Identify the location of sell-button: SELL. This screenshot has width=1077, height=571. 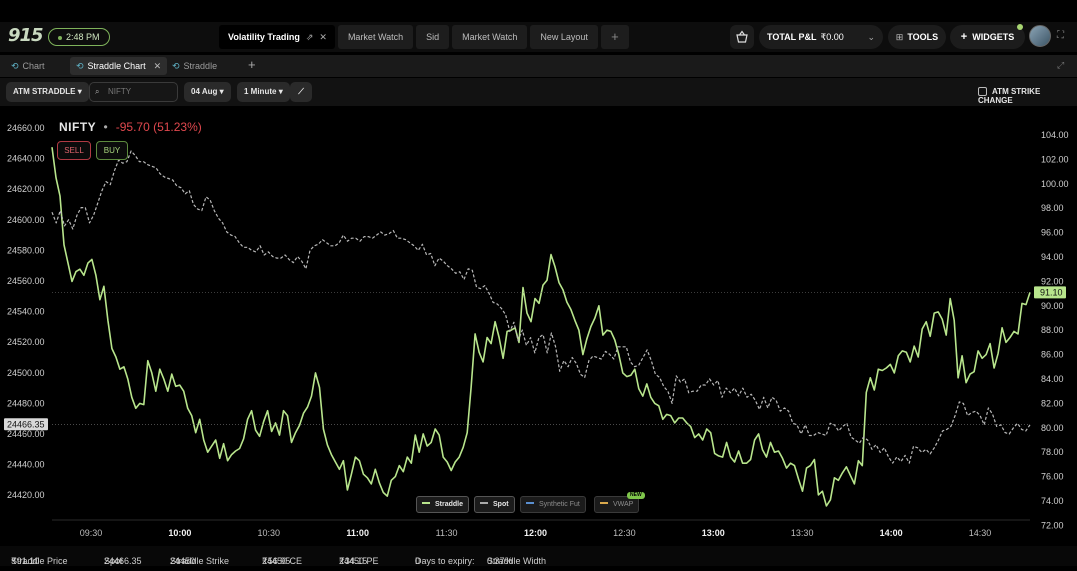
(74, 150).